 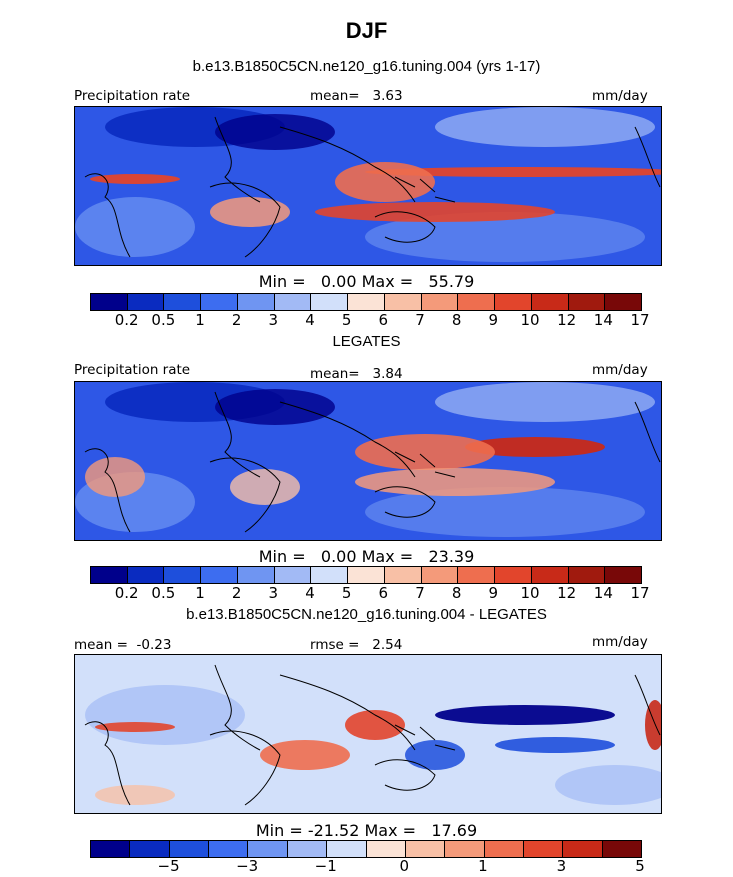 I want to click on panel1-map-field, so click(x=368, y=186).